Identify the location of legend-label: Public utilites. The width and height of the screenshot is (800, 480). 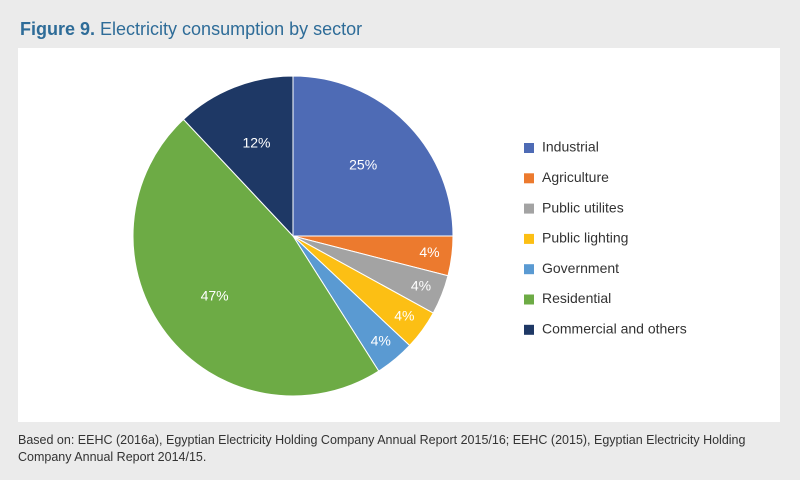
(583, 207).